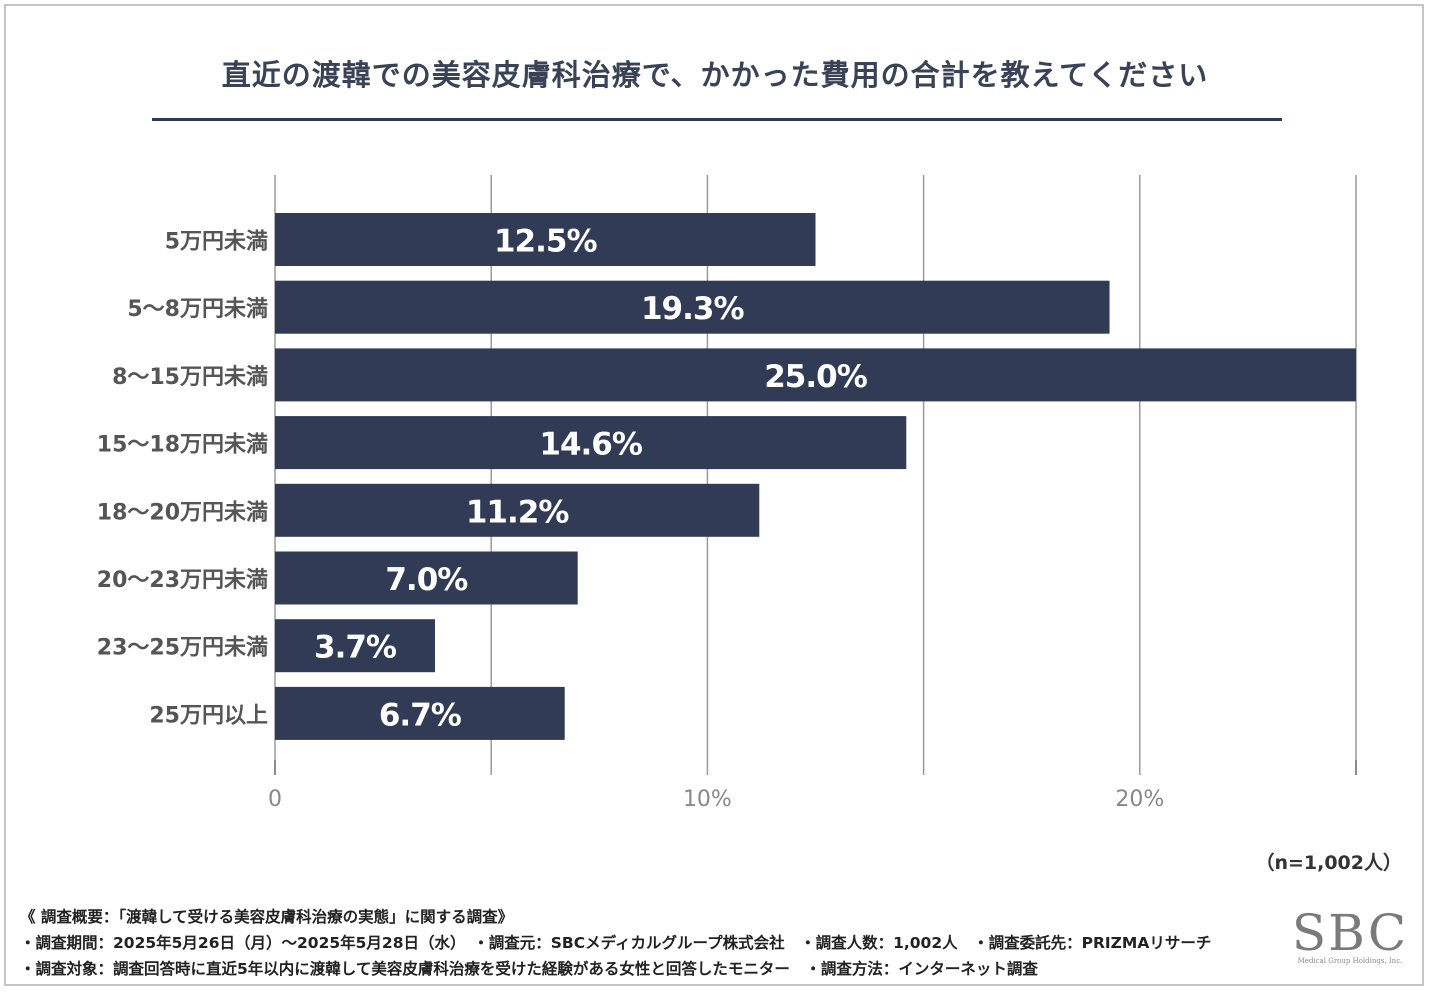 This screenshot has width=1430, height=992. I want to click on category-label-4: 18～20万円未満, so click(182, 512).